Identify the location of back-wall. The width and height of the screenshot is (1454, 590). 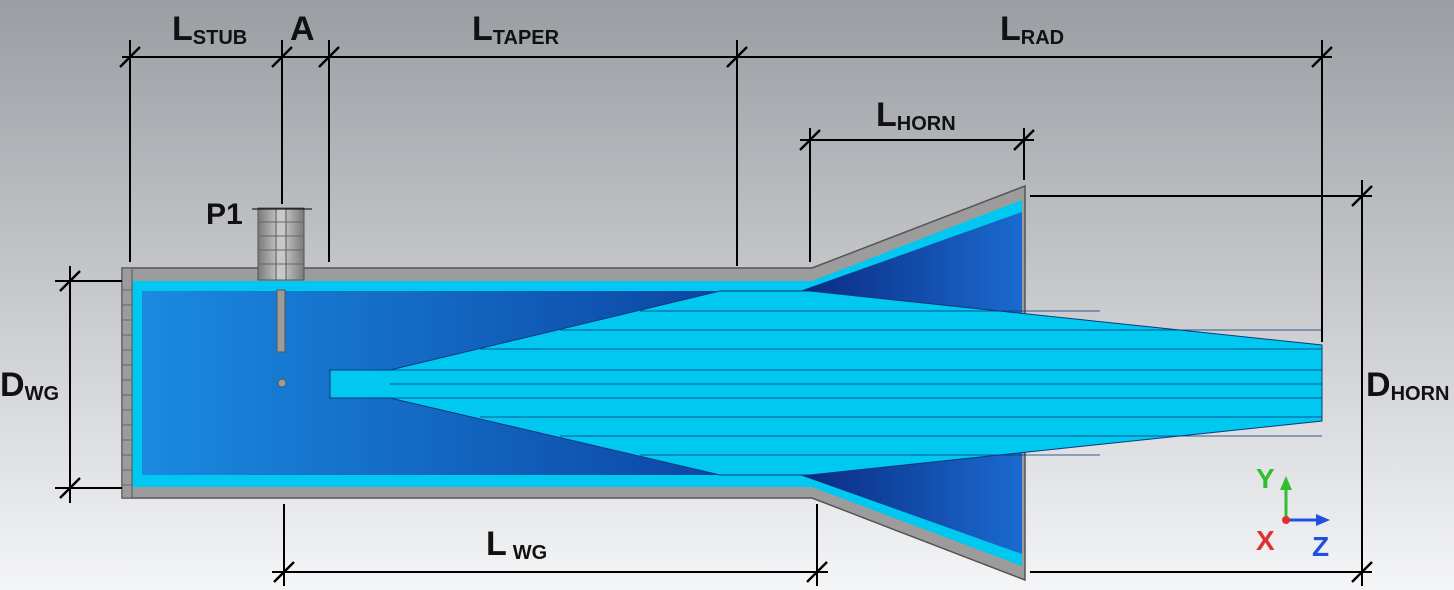
(127, 383).